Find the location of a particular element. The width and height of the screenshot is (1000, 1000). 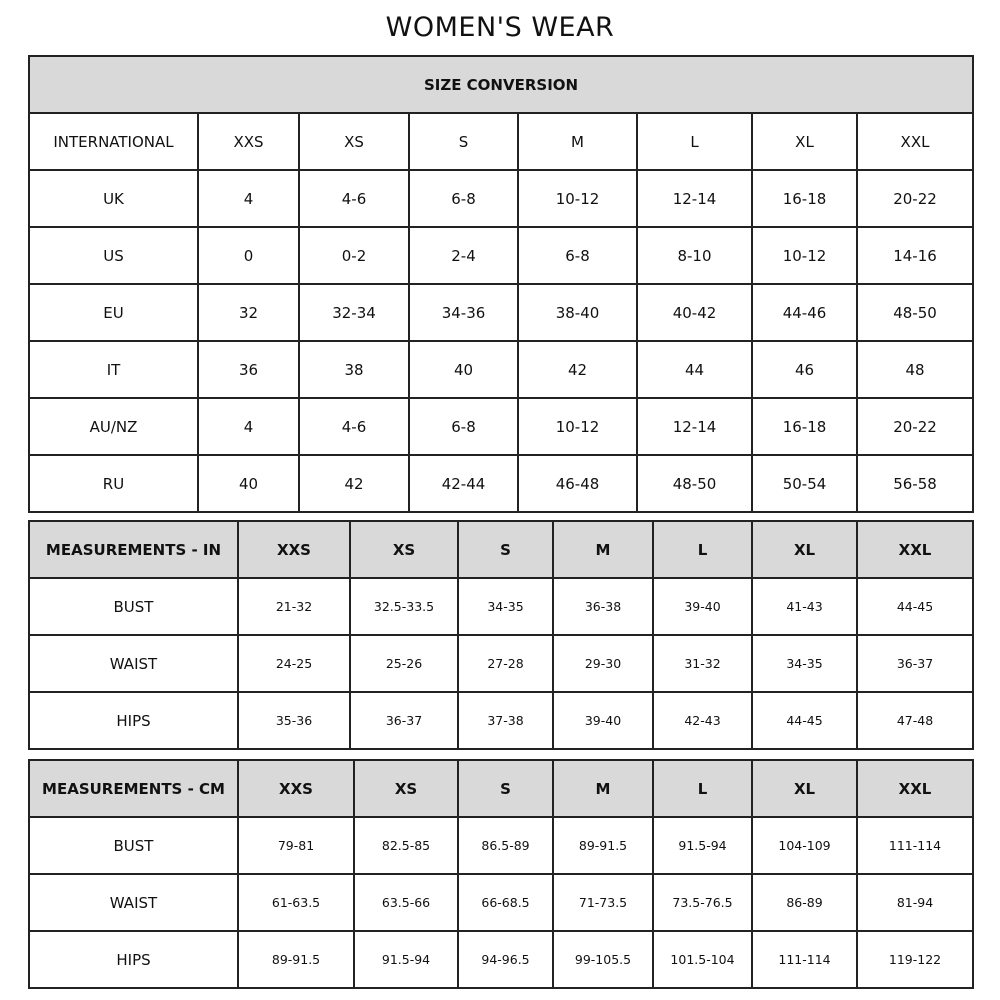

table-row: INTERNATIONAL XXS XS S M L XL XXL is located at coordinates (501, 141).